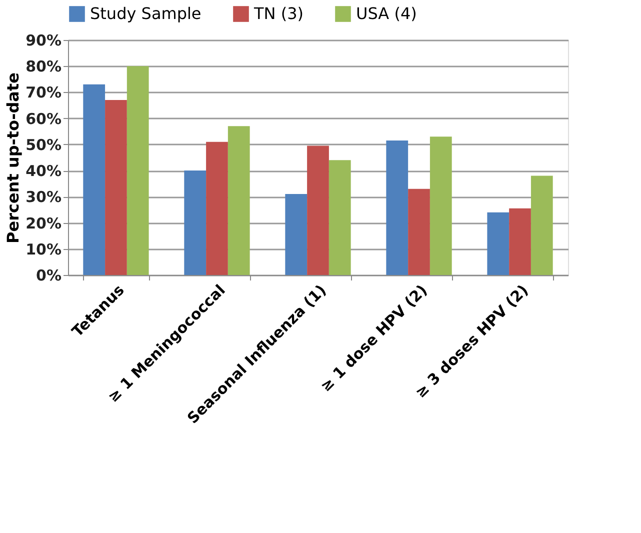 This screenshot has width=641, height=533. I want to click on y-tick-label: 80%, so click(44, 67).